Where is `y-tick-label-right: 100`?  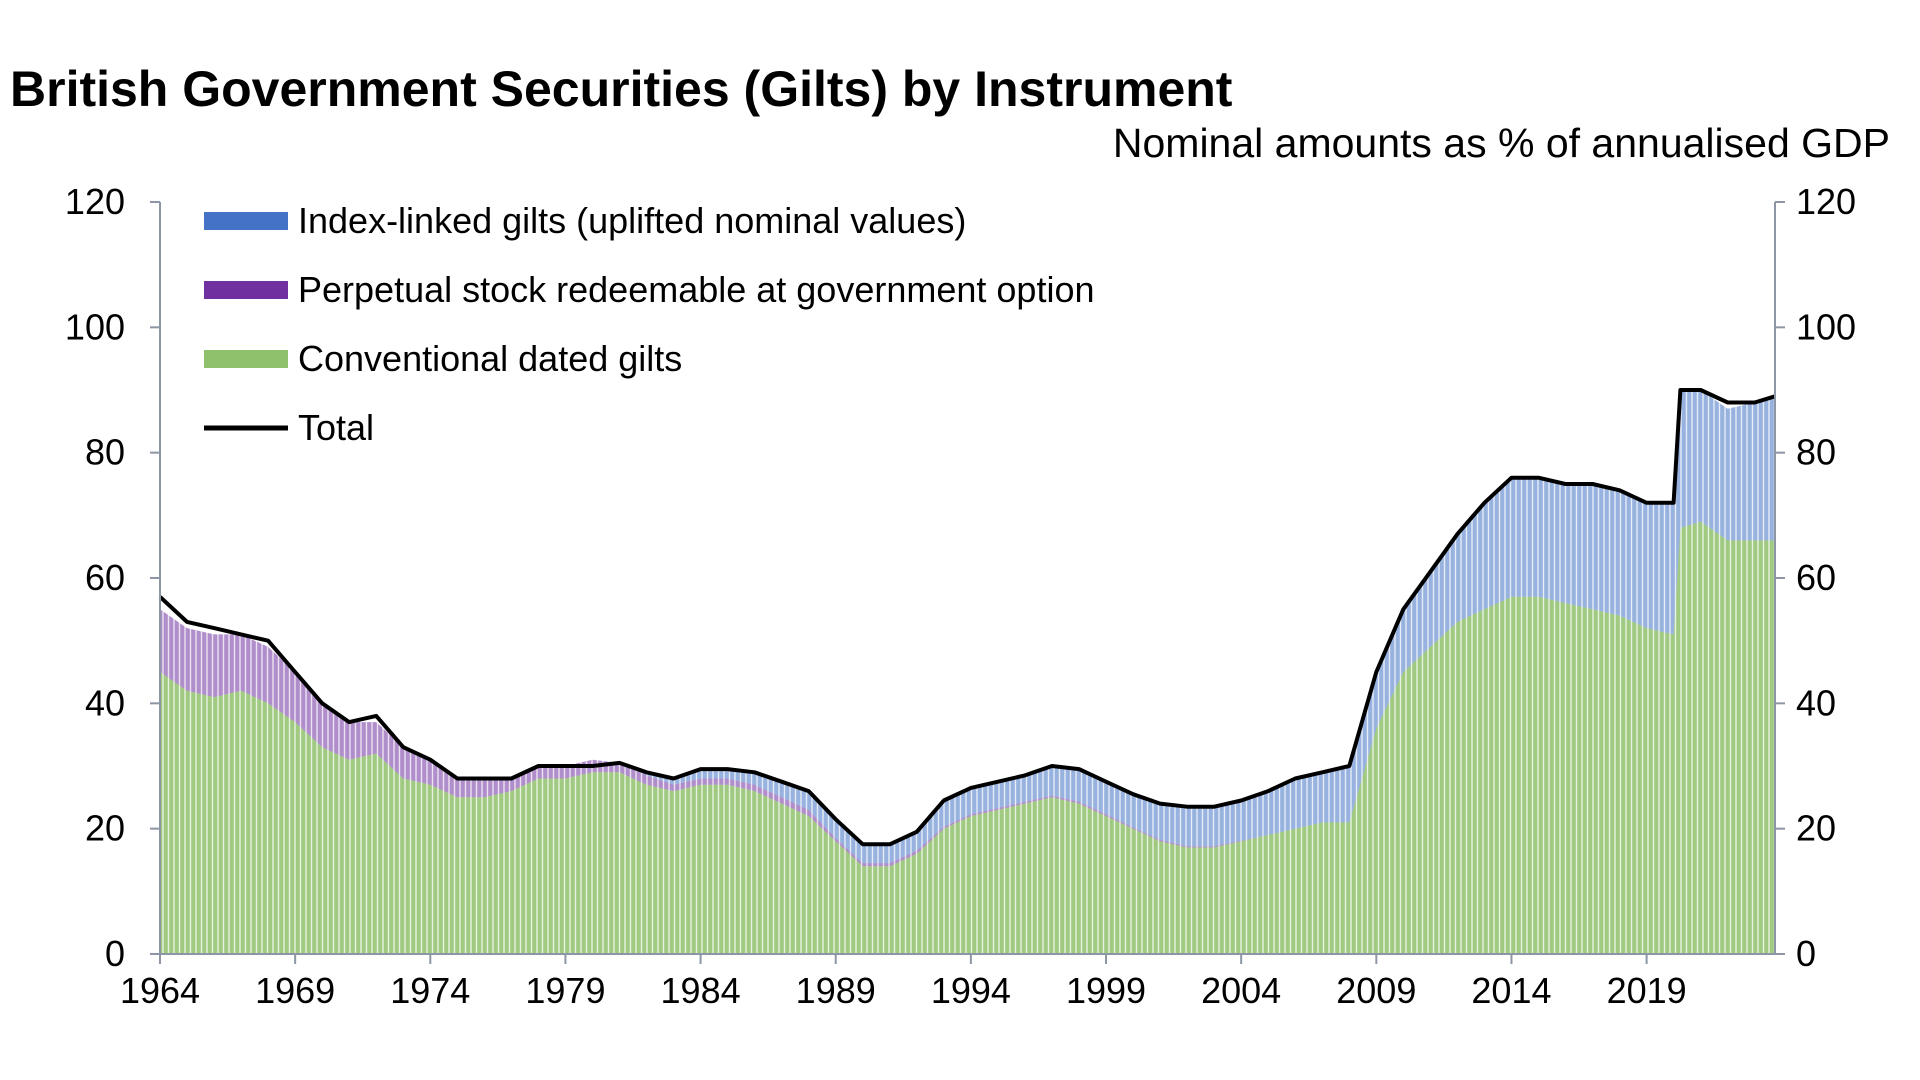
y-tick-label-right: 100 is located at coordinates (1826, 326).